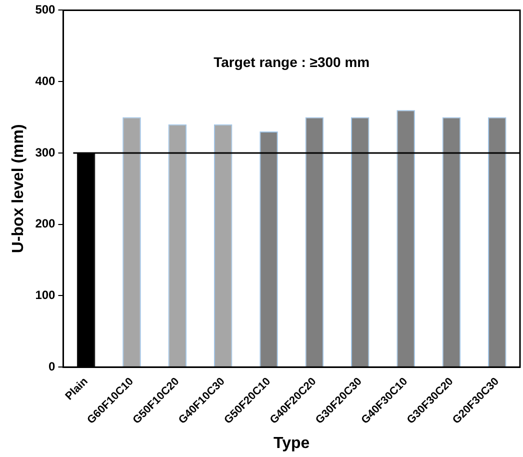  I want to click on y-tick-label: 100, so click(45, 295).